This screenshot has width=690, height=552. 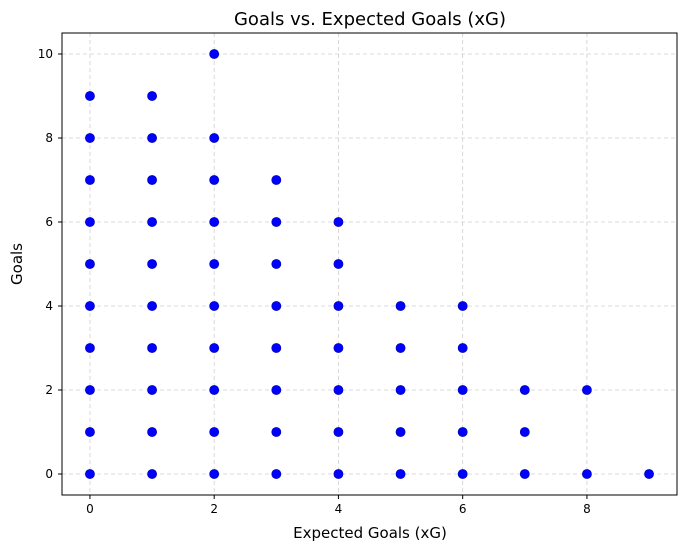 What do you see at coordinates (90, 509) in the screenshot?
I see `x-tick-label: 0` at bounding box center [90, 509].